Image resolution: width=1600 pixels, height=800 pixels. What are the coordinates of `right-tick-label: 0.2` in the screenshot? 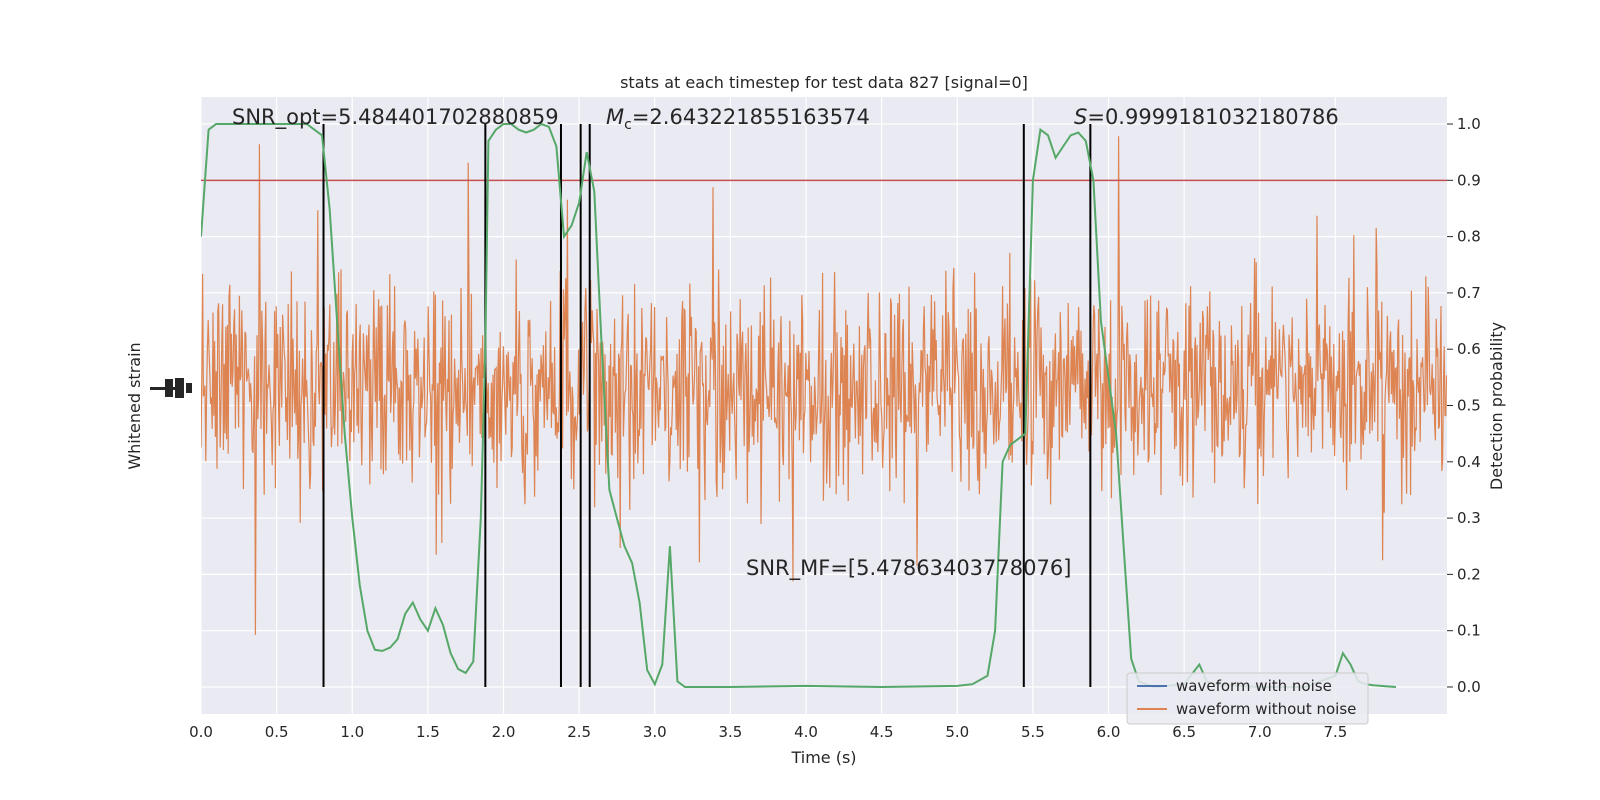 It's located at (1469, 574).